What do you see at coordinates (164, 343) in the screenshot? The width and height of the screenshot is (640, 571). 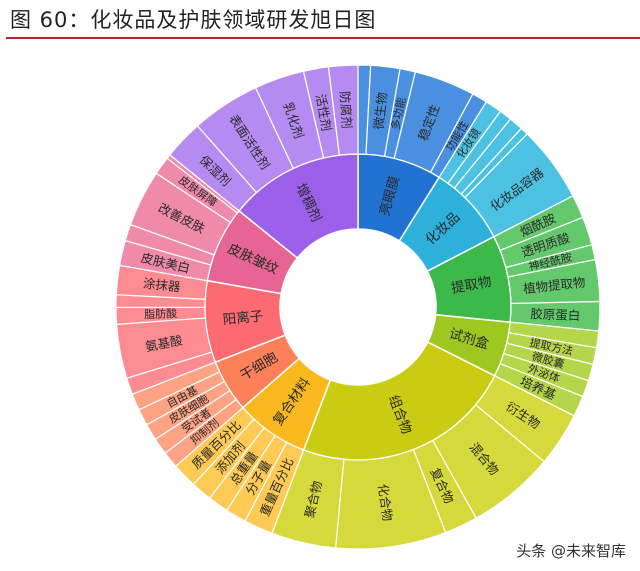 I see `outer-segment-label: 氨基酸` at bounding box center [164, 343].